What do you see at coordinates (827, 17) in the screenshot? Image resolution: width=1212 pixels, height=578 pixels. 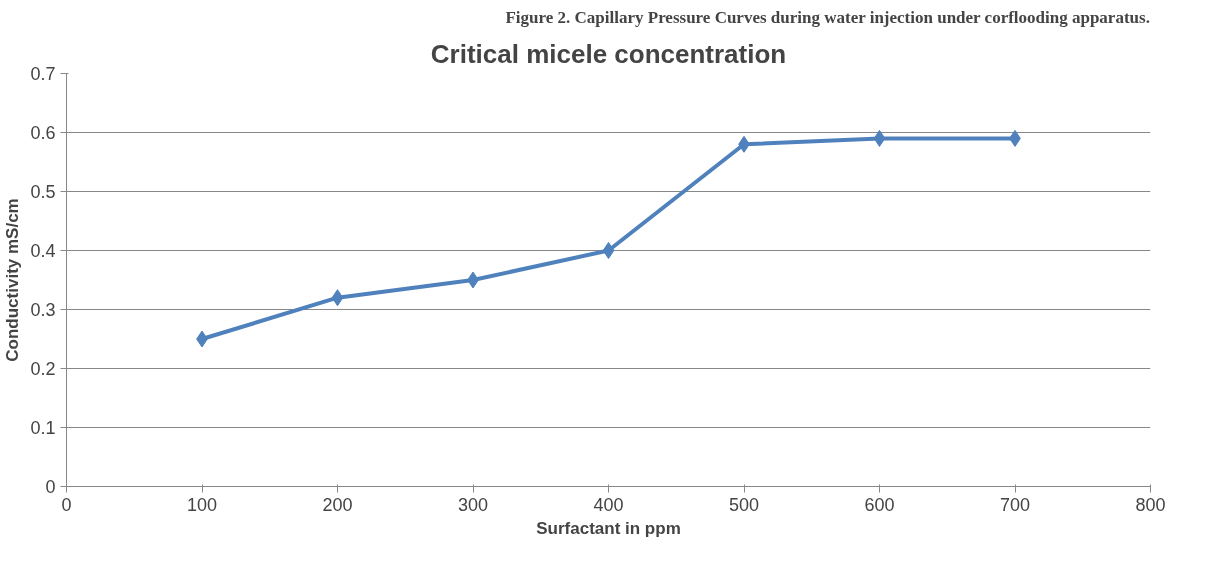 I see `caption: Figure 2. Capillary Pressure Curves during water injection under corflooding apparatus.` at bounding box center [827, 17].